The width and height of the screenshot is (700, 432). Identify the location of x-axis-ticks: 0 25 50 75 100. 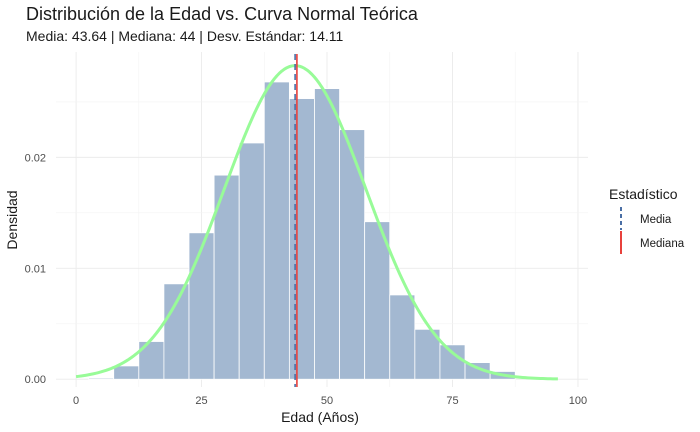
(330, 401).